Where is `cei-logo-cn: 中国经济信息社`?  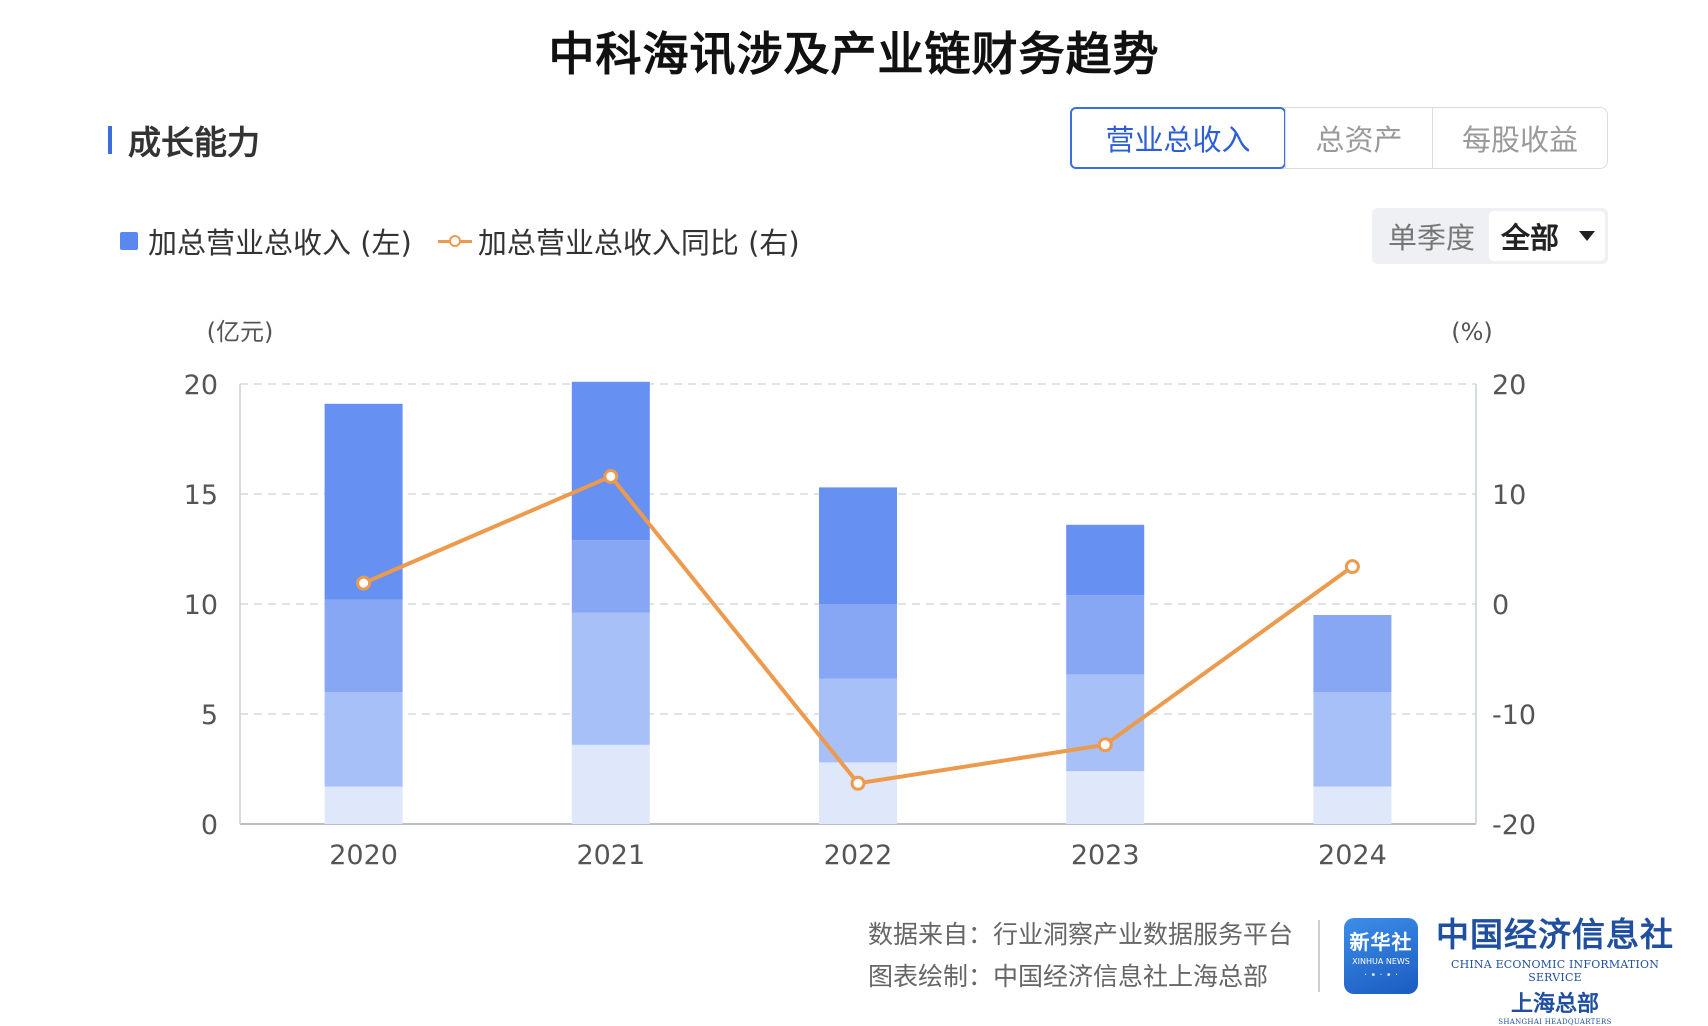
cei-logo-cn: 中国经济信息社 is located at coordinates (1555, 934).